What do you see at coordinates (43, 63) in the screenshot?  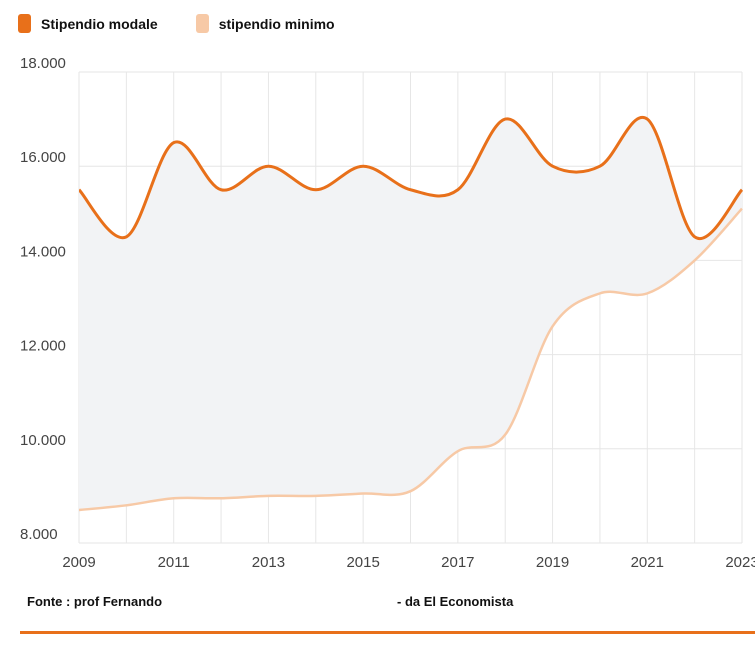 I see `y-tick-label: 18.000` at bounding box center [43, 63].